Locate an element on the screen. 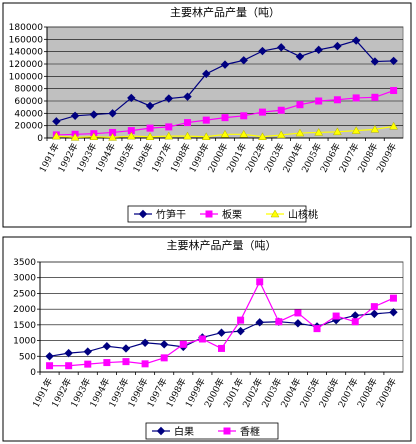  y-tick-label: 60000 is located at coordinates (28, 102).